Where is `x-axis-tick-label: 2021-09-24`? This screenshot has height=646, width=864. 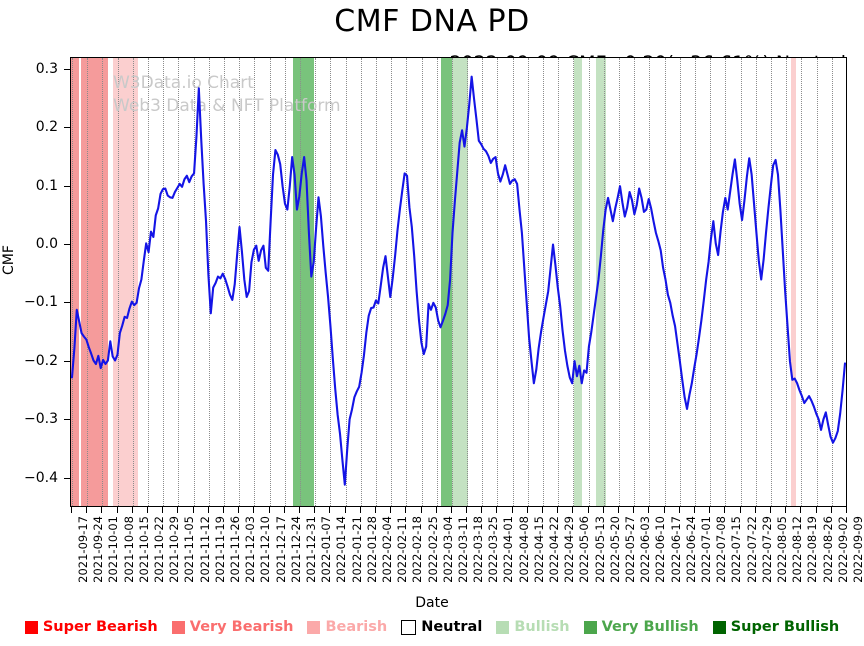 x-axis-tick-label: 2021-09-24 is located at coordinates (98, 549).